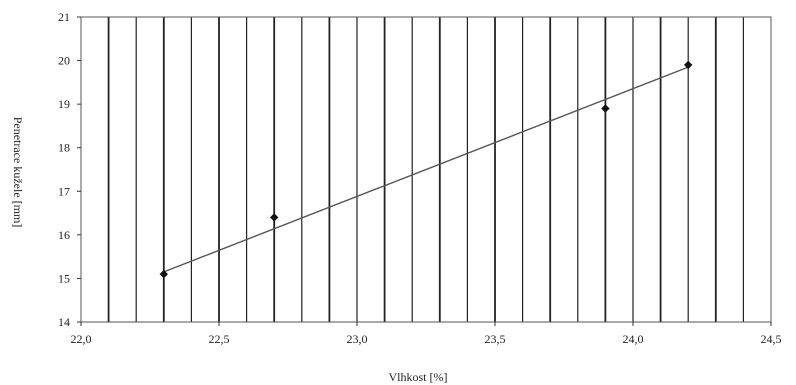 The image size is (796, 385). Describe the element at coordinates (64, 322) in the screenshot. I see `y-tick-label: 14` at that location.